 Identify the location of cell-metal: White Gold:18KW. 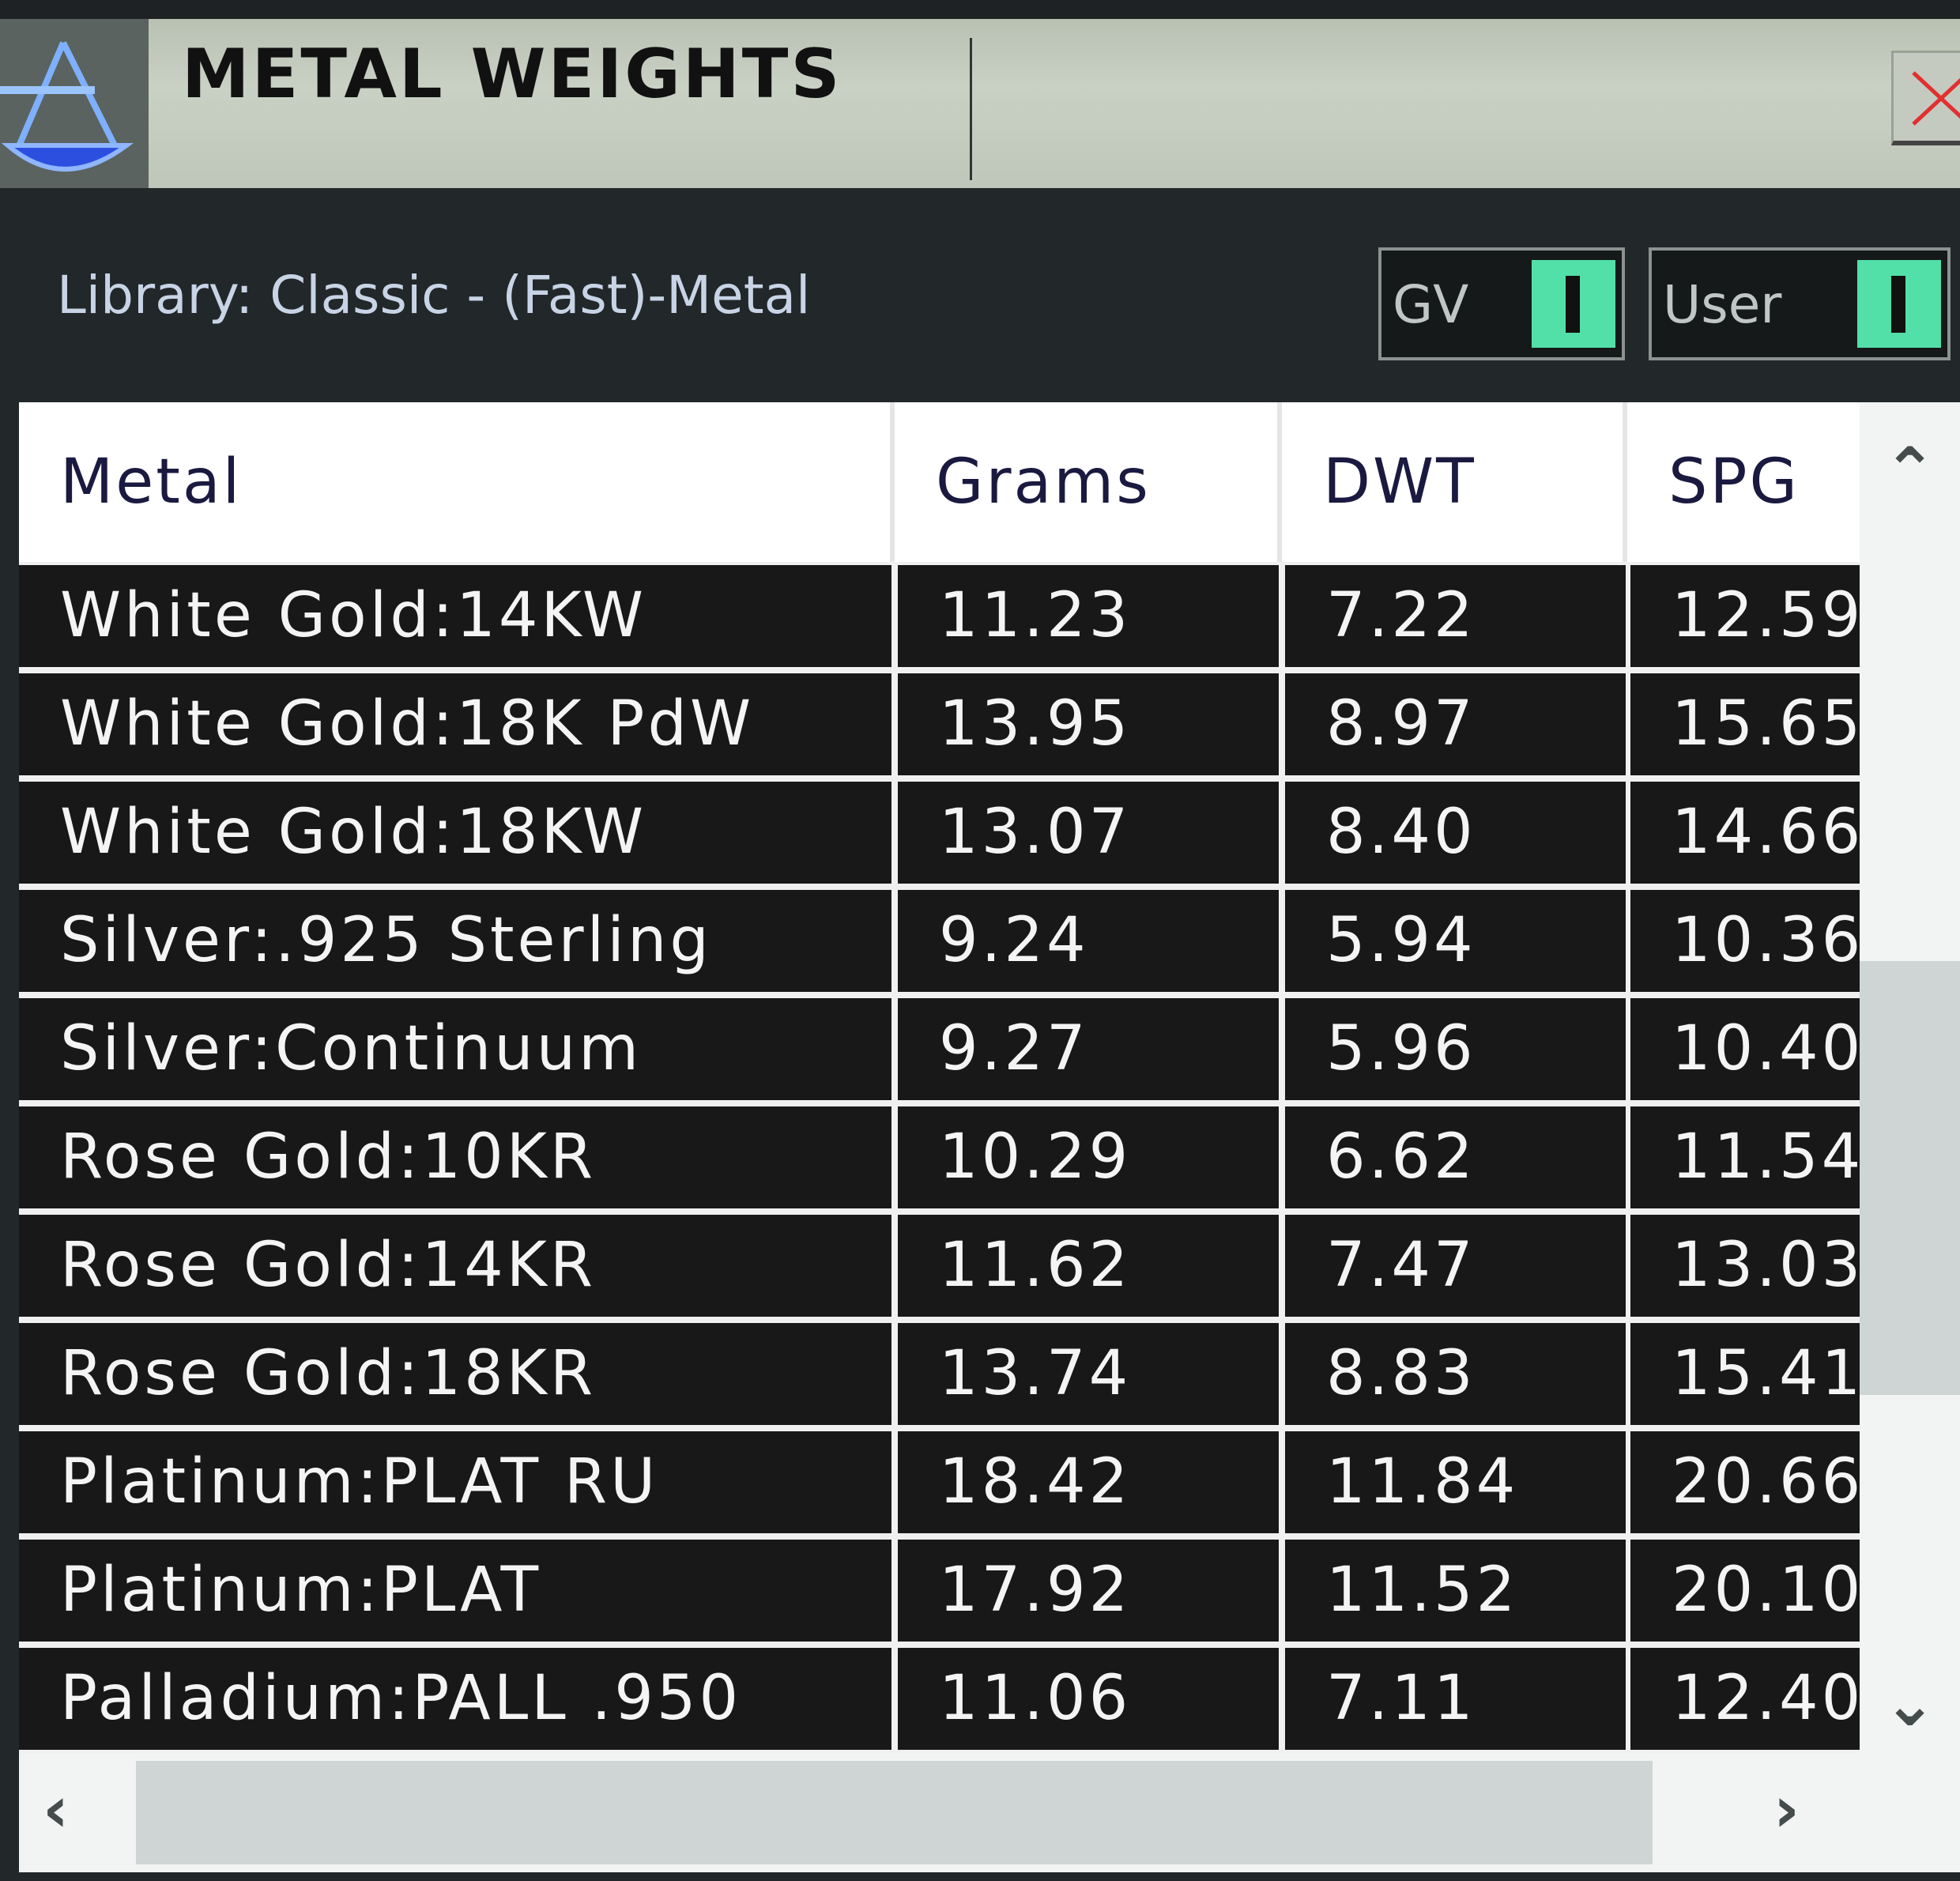
(455, 833).